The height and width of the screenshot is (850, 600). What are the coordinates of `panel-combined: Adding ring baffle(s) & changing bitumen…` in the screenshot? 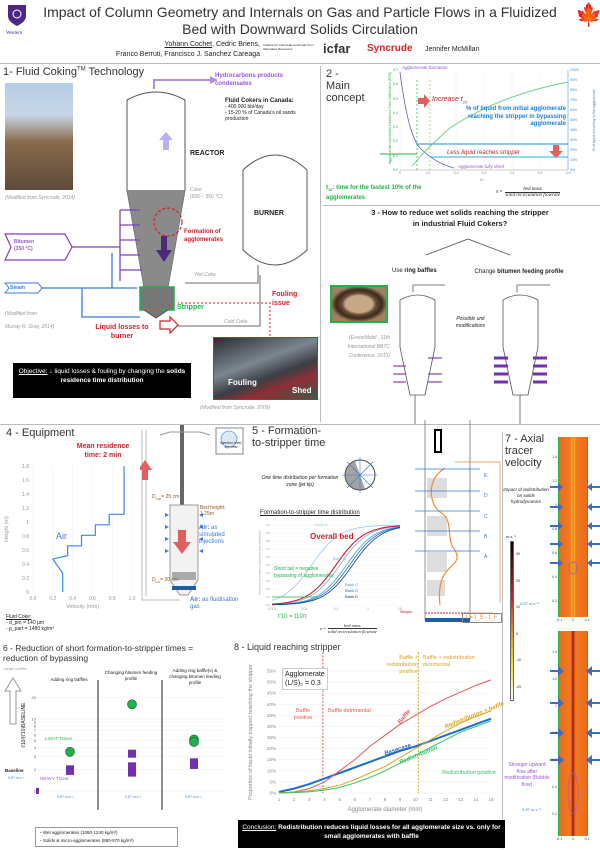 It's located at (195, 676).